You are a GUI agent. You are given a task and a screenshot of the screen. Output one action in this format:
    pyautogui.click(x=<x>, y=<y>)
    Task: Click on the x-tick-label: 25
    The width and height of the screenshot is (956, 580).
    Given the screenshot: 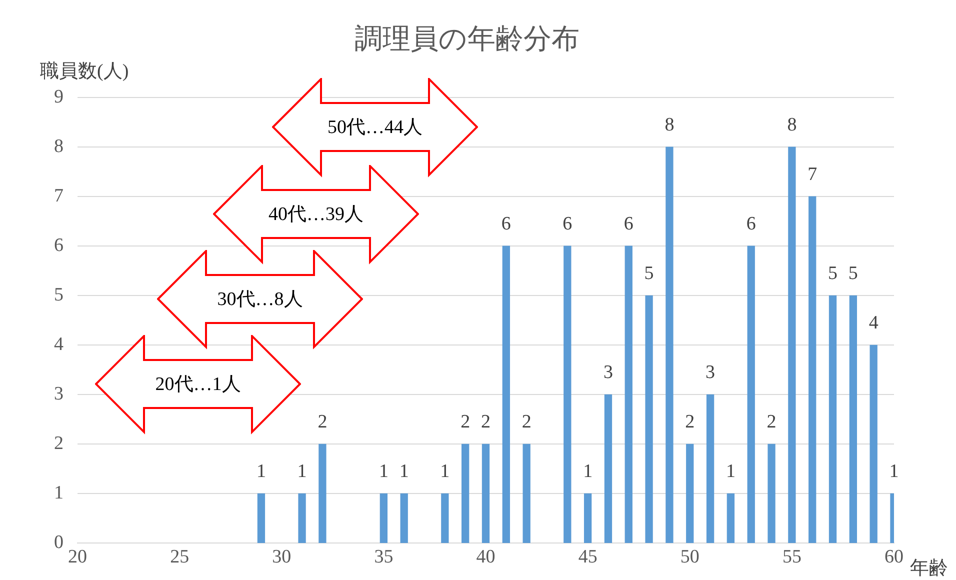 What is the action you would take?
    pyautogui.click(x=180, y=557)
    